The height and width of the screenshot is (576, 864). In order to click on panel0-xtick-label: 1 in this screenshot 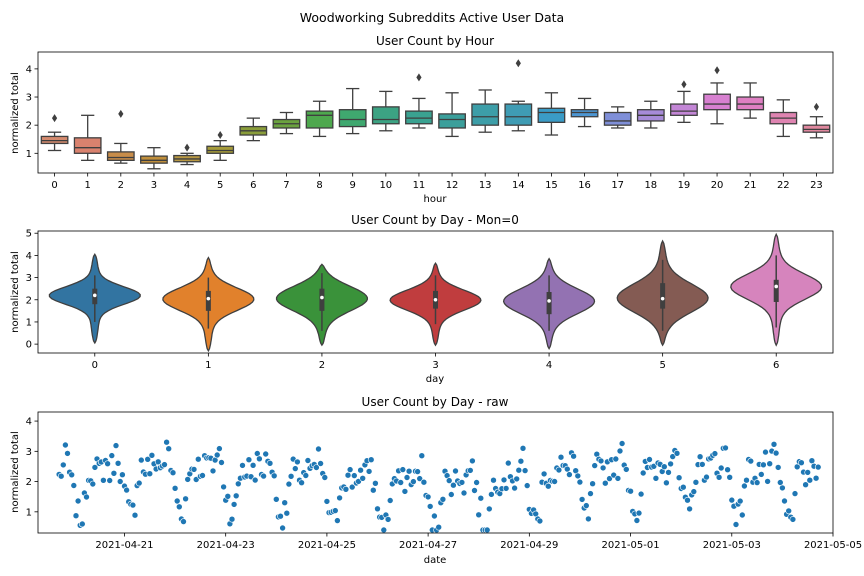, I will do `click(88, 185)`.